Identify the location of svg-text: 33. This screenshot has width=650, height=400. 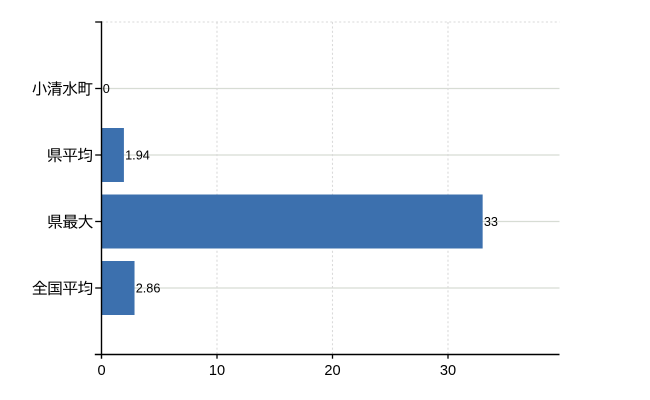
(491, 222).